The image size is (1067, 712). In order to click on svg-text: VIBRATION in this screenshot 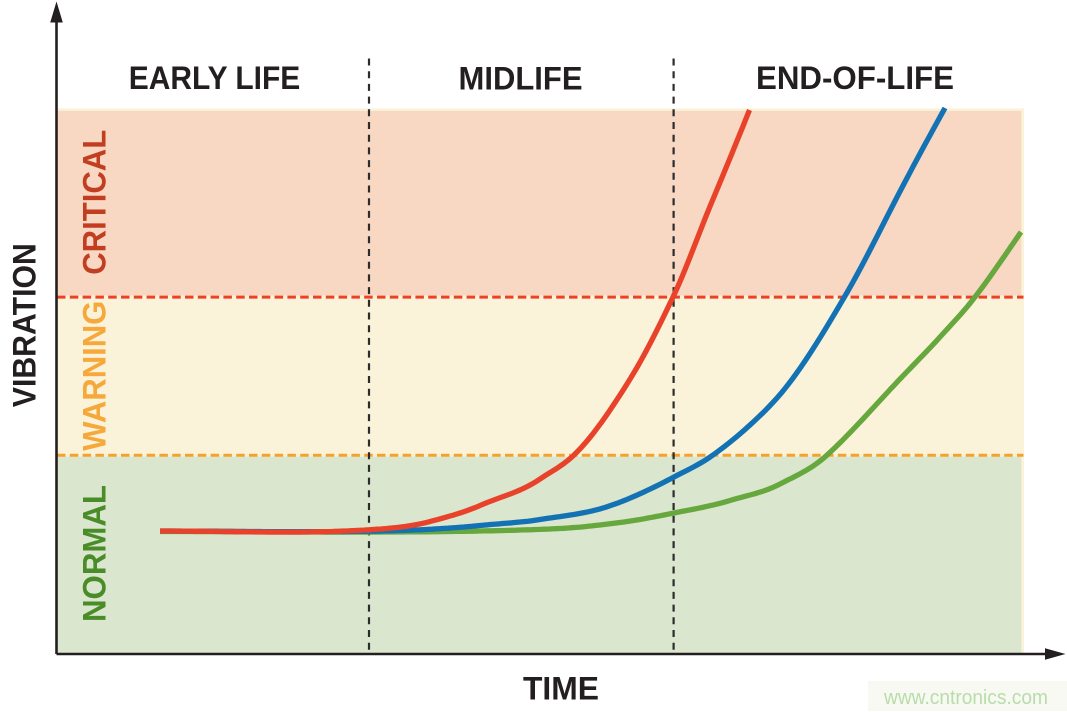, I will do `click(24, 325)`.